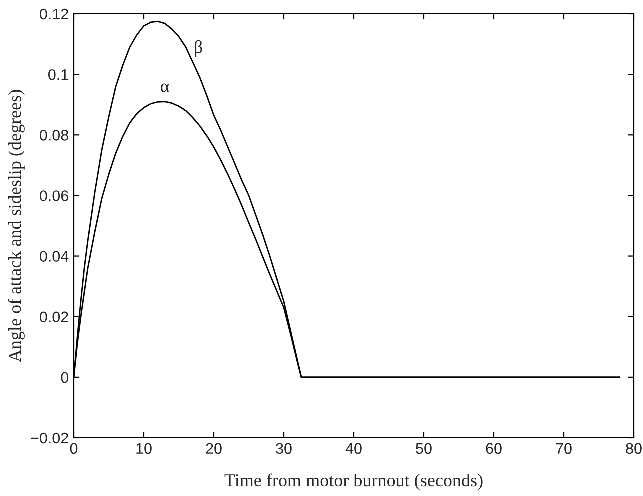 This screenshot has width=643, height=496. What do you see at coordinates (58, 74) in the screenshot?
I see `y-tick-label: 0.1` at bounding box center [58, 74].